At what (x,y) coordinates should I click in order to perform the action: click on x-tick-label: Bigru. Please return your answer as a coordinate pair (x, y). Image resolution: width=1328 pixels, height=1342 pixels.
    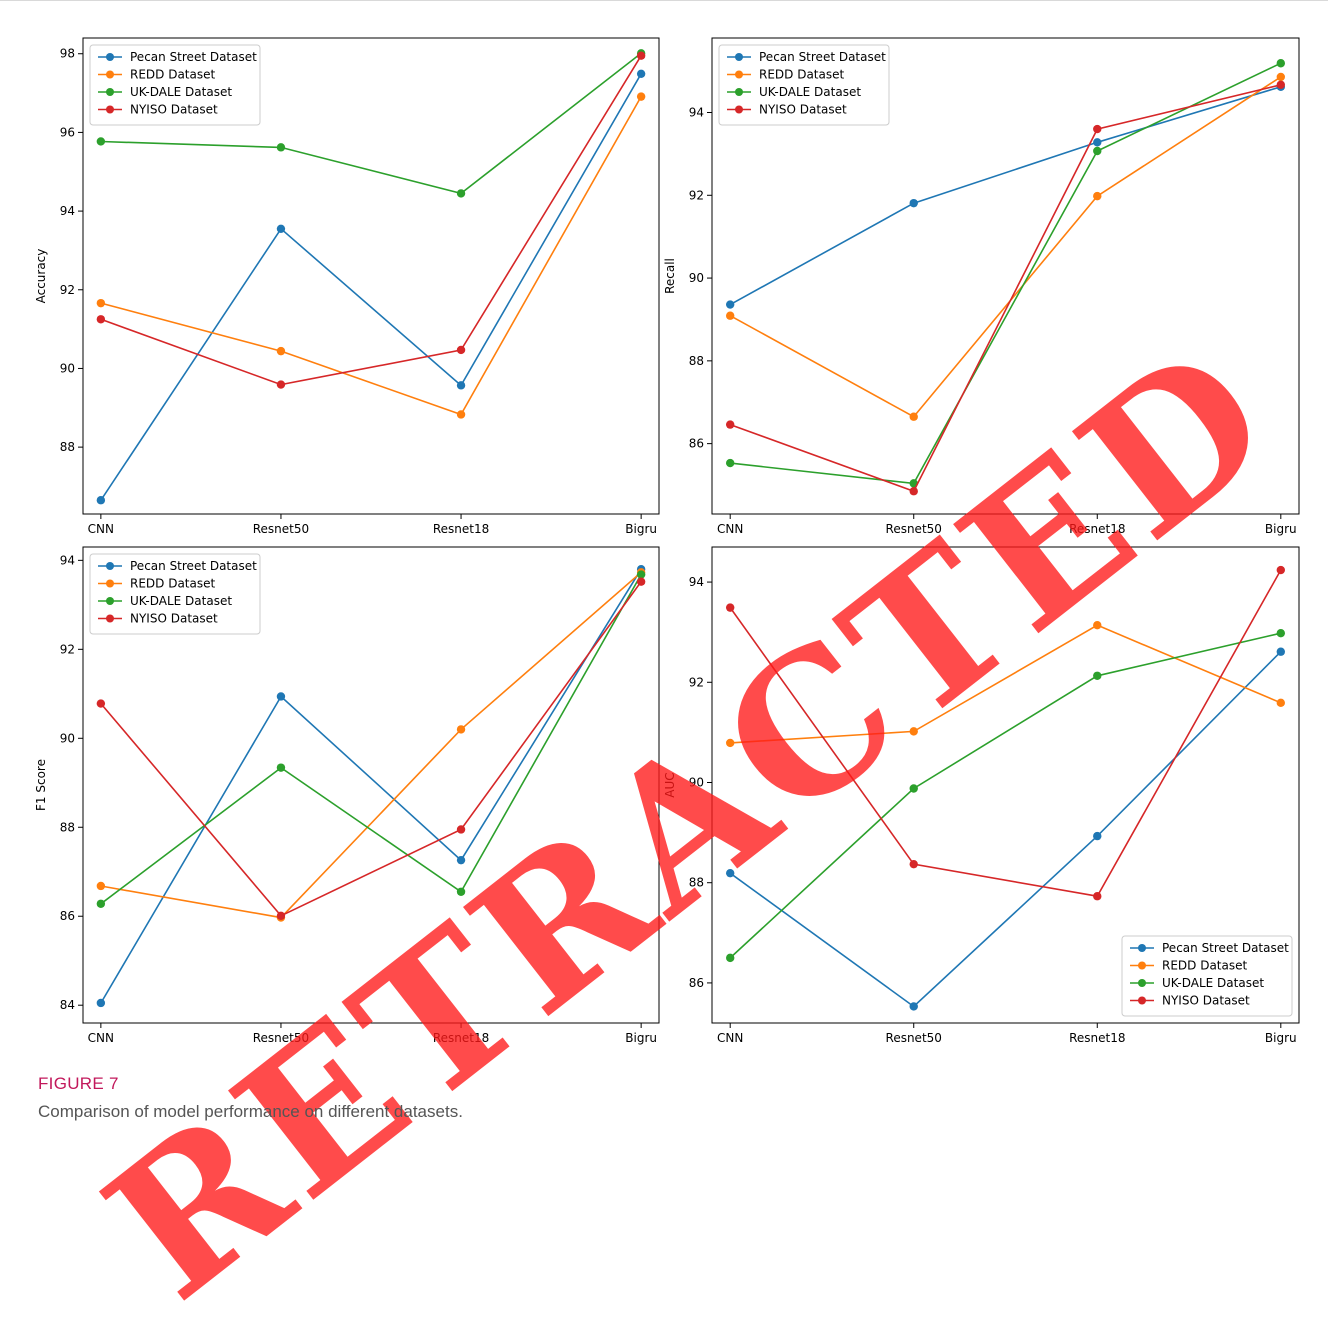
    Looking at the image, I should click on (1281, 529).